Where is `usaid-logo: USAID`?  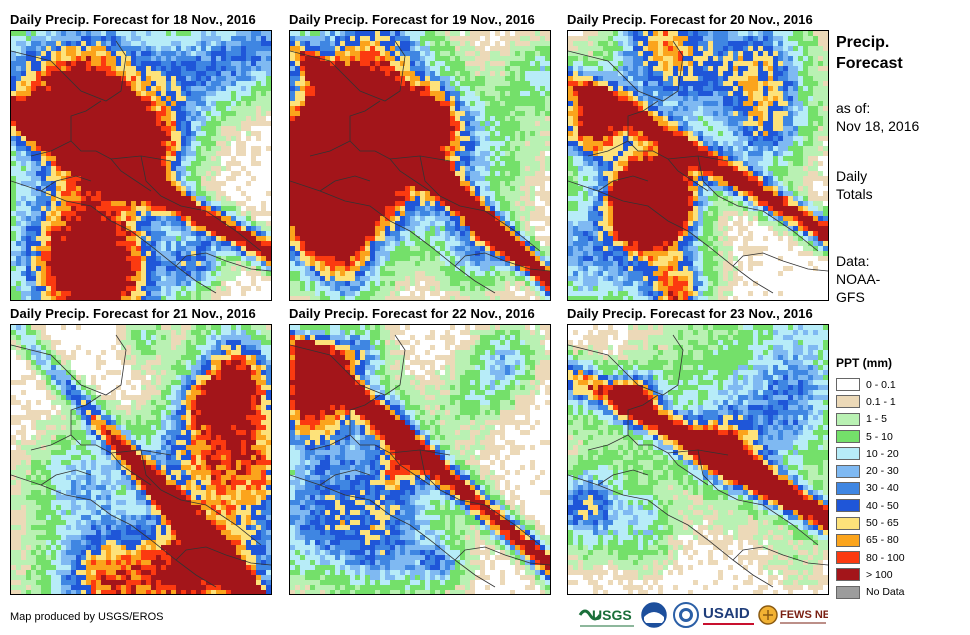 usaid-logo: USAID is located at coordinates (728, 615).